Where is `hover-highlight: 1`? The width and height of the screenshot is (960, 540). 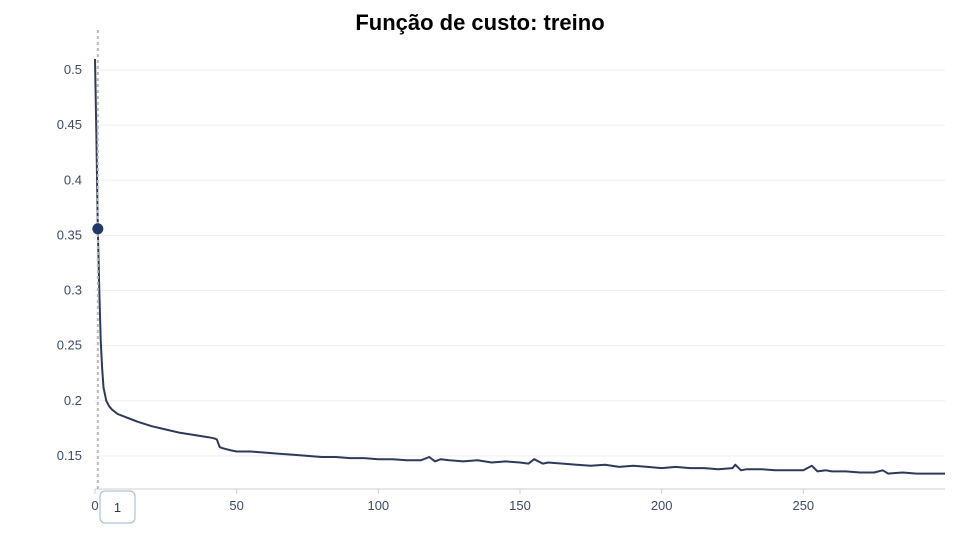
hover-highlight: 1 is located at coordinates (114, 277).